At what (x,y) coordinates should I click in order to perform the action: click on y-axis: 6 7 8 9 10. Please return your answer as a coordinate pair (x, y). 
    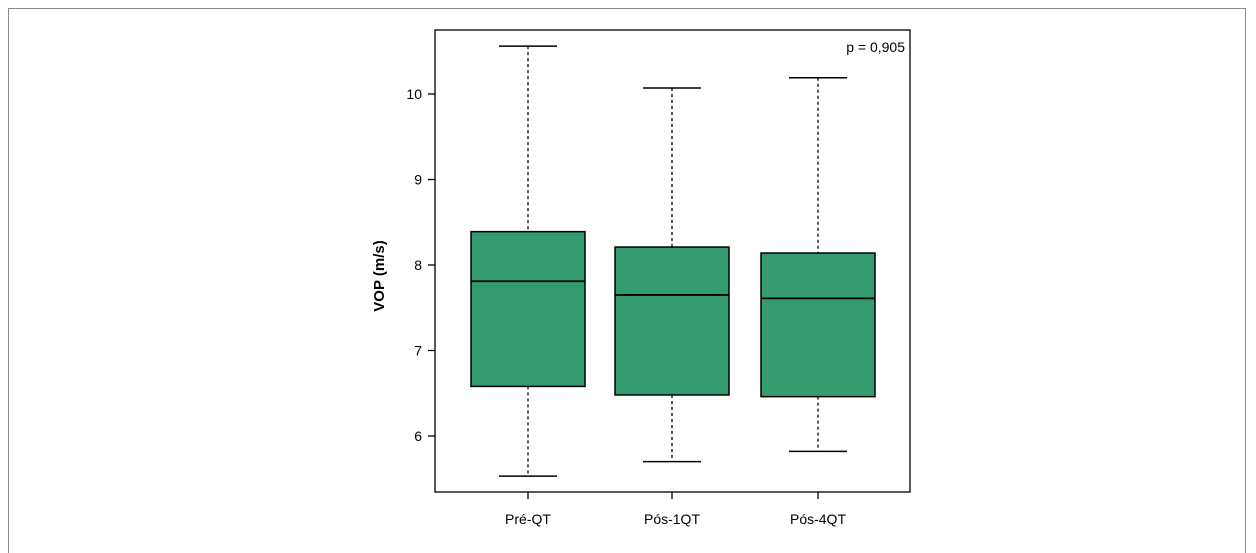
    Looking at the image, I should click on (420, 265).